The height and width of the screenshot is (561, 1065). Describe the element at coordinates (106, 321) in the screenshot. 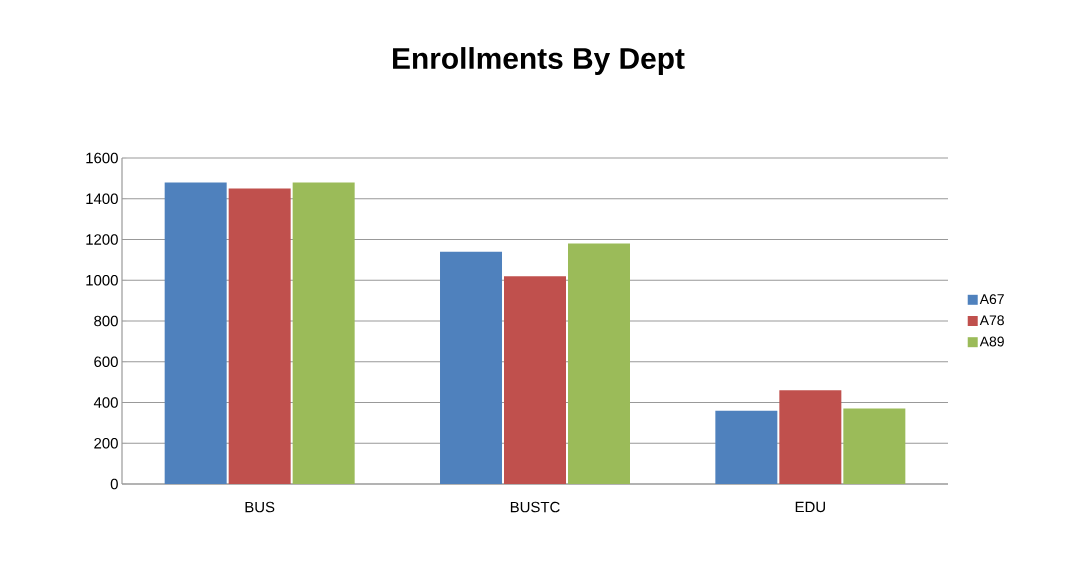

I see `y-tick-label: 800` at that location.